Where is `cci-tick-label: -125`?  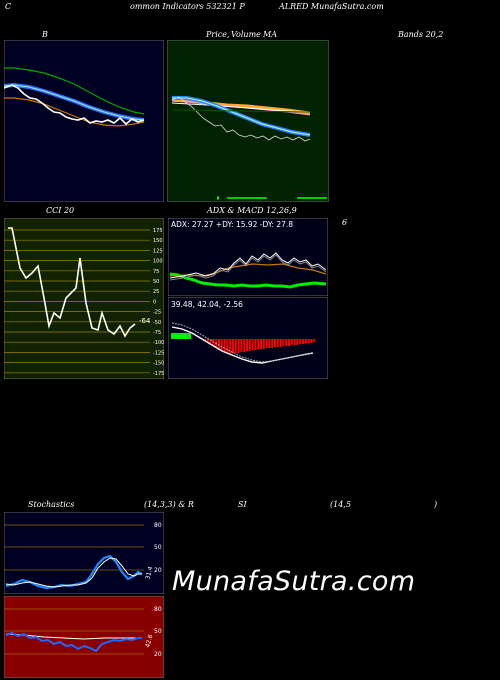
cci-tick-label: -125 is located at coordinates (158, 353).